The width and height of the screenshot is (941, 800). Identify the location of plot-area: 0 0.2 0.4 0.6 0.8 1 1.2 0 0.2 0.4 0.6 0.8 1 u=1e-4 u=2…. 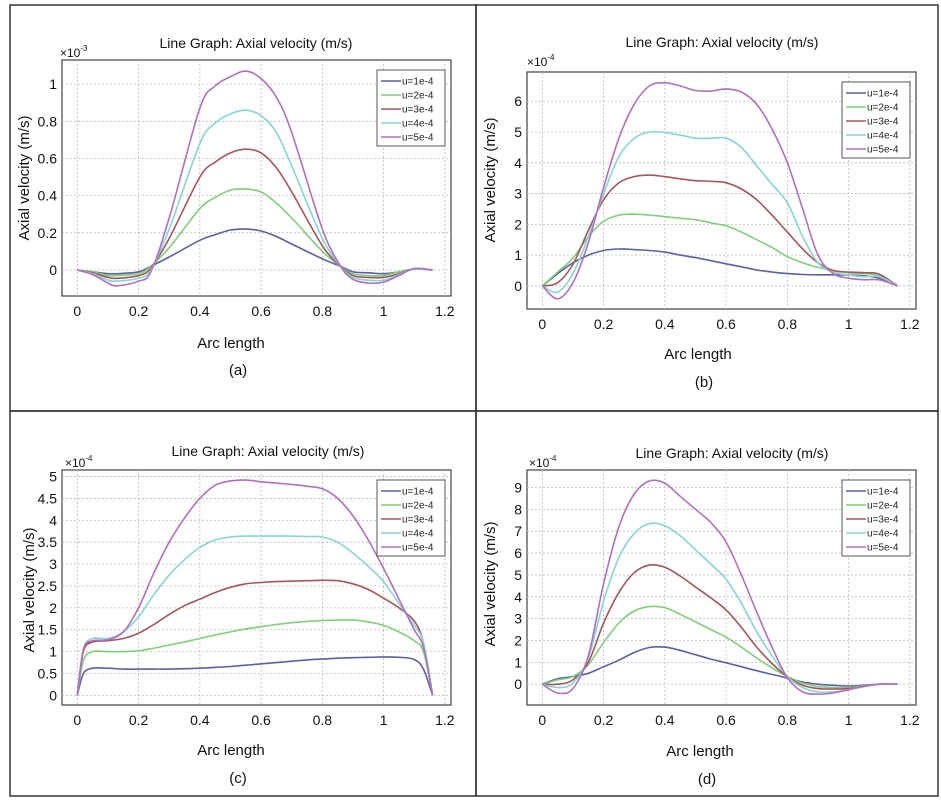
(246, 189).